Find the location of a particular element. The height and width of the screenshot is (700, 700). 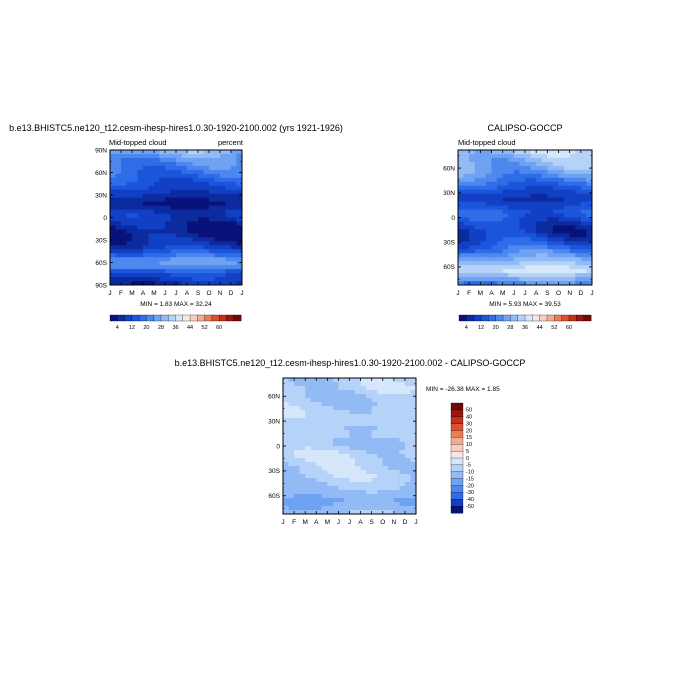

x-tick-label: O is located at coordinates (208, 293).